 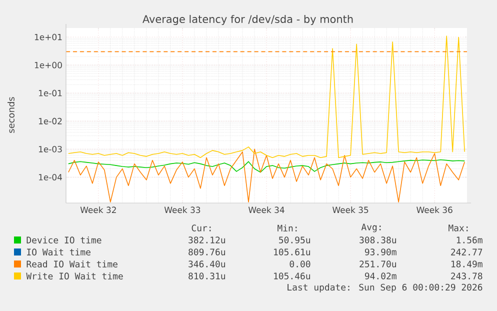 What do you see at coordinates (48, 37) in the screenshot?
I see `y-tick-label: 1e+01` at bounding box center [48, 37].